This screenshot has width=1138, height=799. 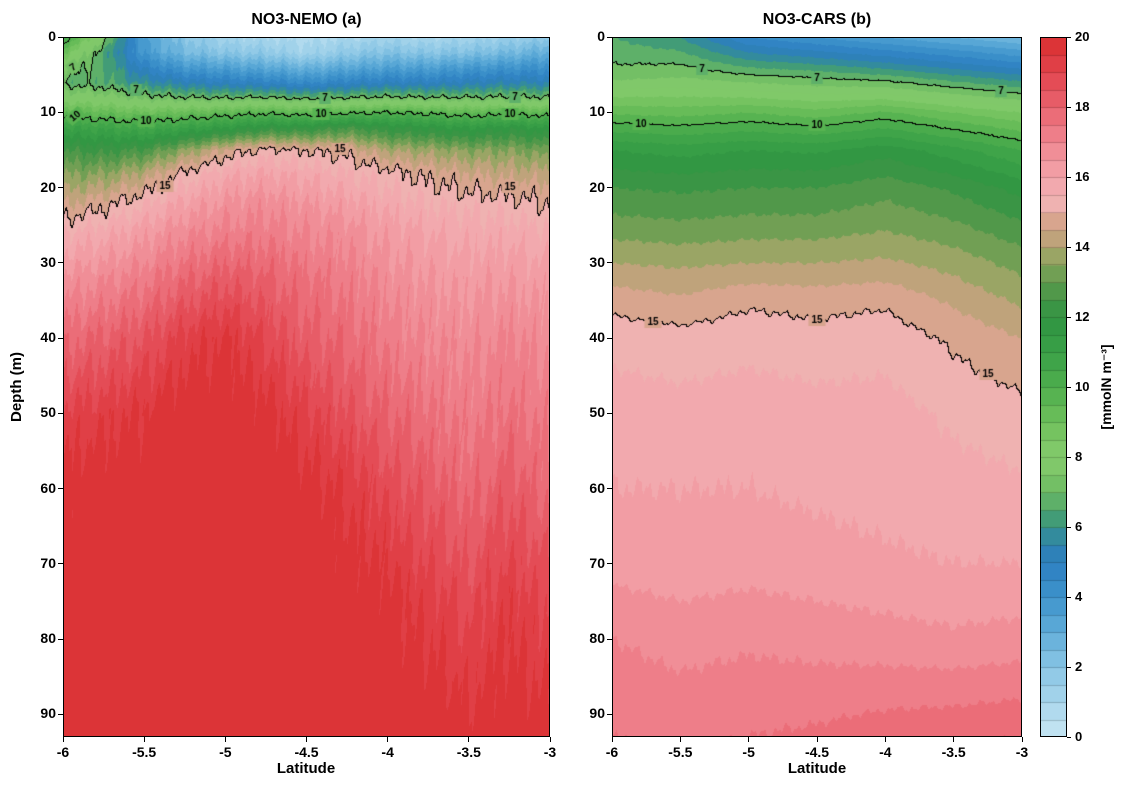 What do you see at coordinates (1082, 106) in the screenshot?
I see `colorbar-tick-label: 18` at bounding box center [1082, 106].